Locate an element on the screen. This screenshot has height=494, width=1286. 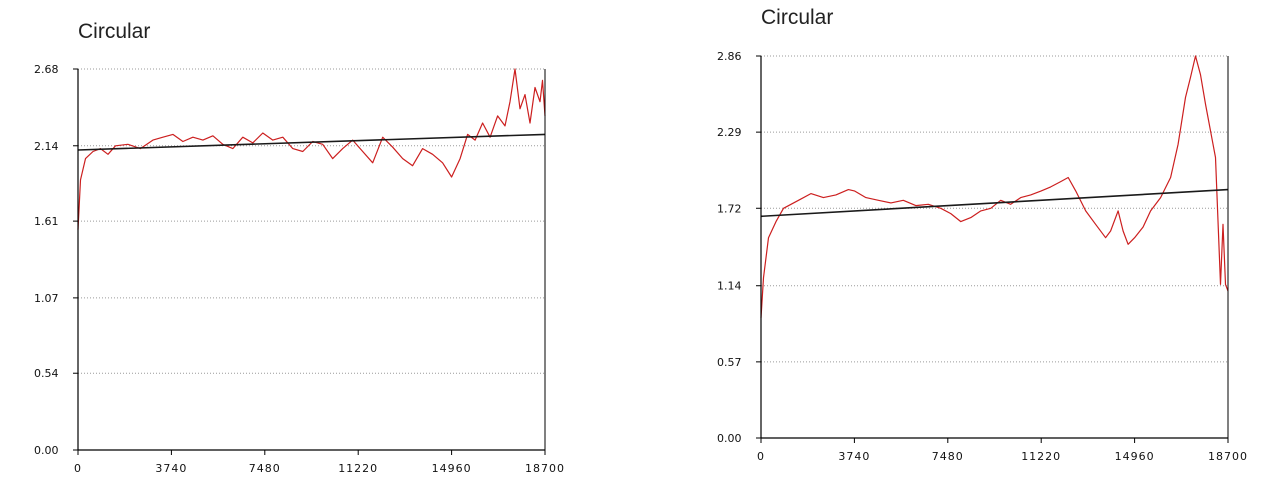
y-tick-label: 0.57 is located at coordinates (729, 362).